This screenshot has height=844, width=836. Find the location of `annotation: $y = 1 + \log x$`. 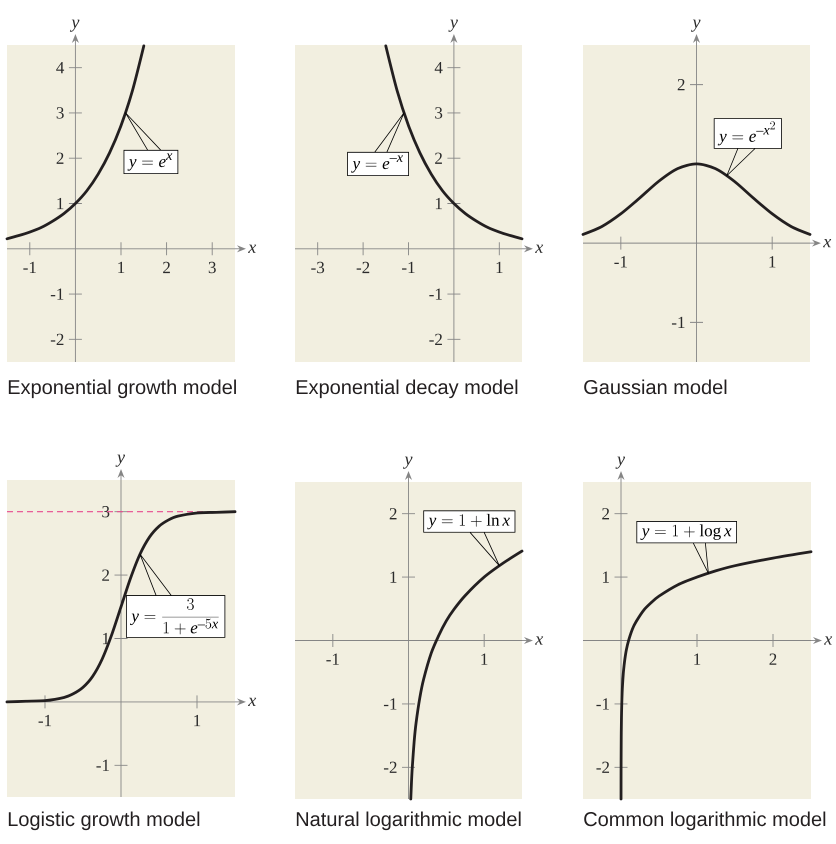

annotation: $y = 1 + \log x$ is located at coordinates (686, 532).